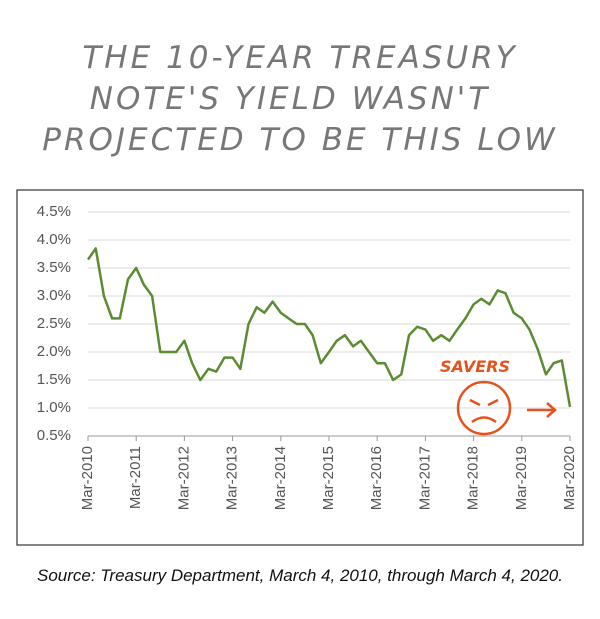 Image resolution: width=600 pixels, height=619 pixels. Describe the element at coordinates (54, 435) in the screenshot. I see `y-tick-label: 0.5%` at that location.